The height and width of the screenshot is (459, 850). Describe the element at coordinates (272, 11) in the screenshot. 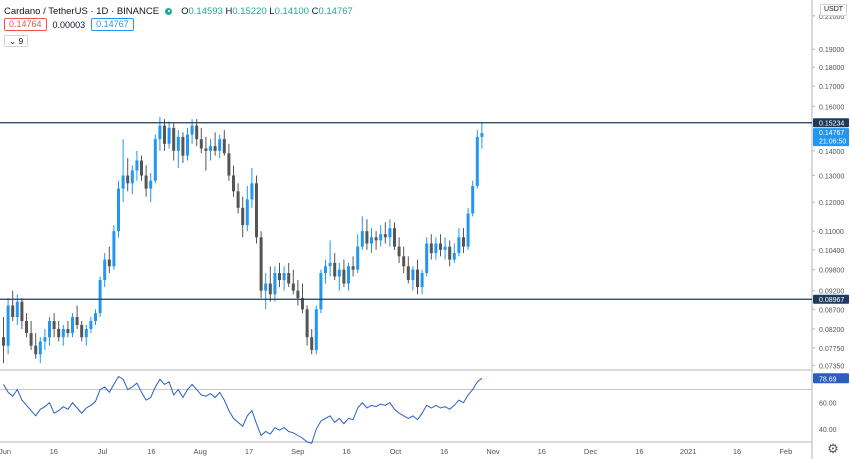

I see `low-label: L` at that location.